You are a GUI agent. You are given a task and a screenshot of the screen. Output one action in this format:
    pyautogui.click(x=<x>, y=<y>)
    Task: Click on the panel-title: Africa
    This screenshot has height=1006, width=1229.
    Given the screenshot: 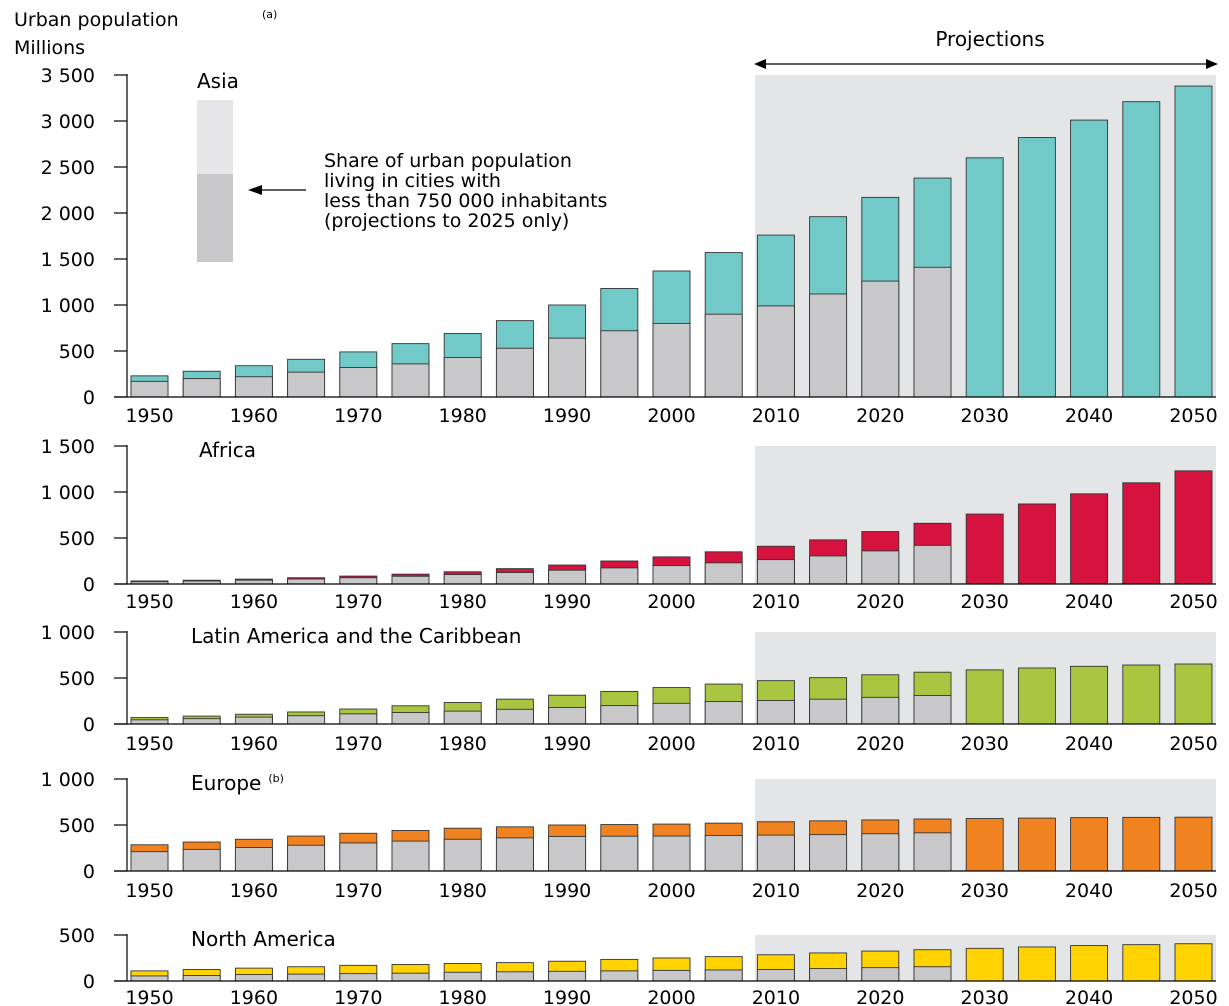 What is the action you would take?
    pyautogui.click(x=227, y=450)
    